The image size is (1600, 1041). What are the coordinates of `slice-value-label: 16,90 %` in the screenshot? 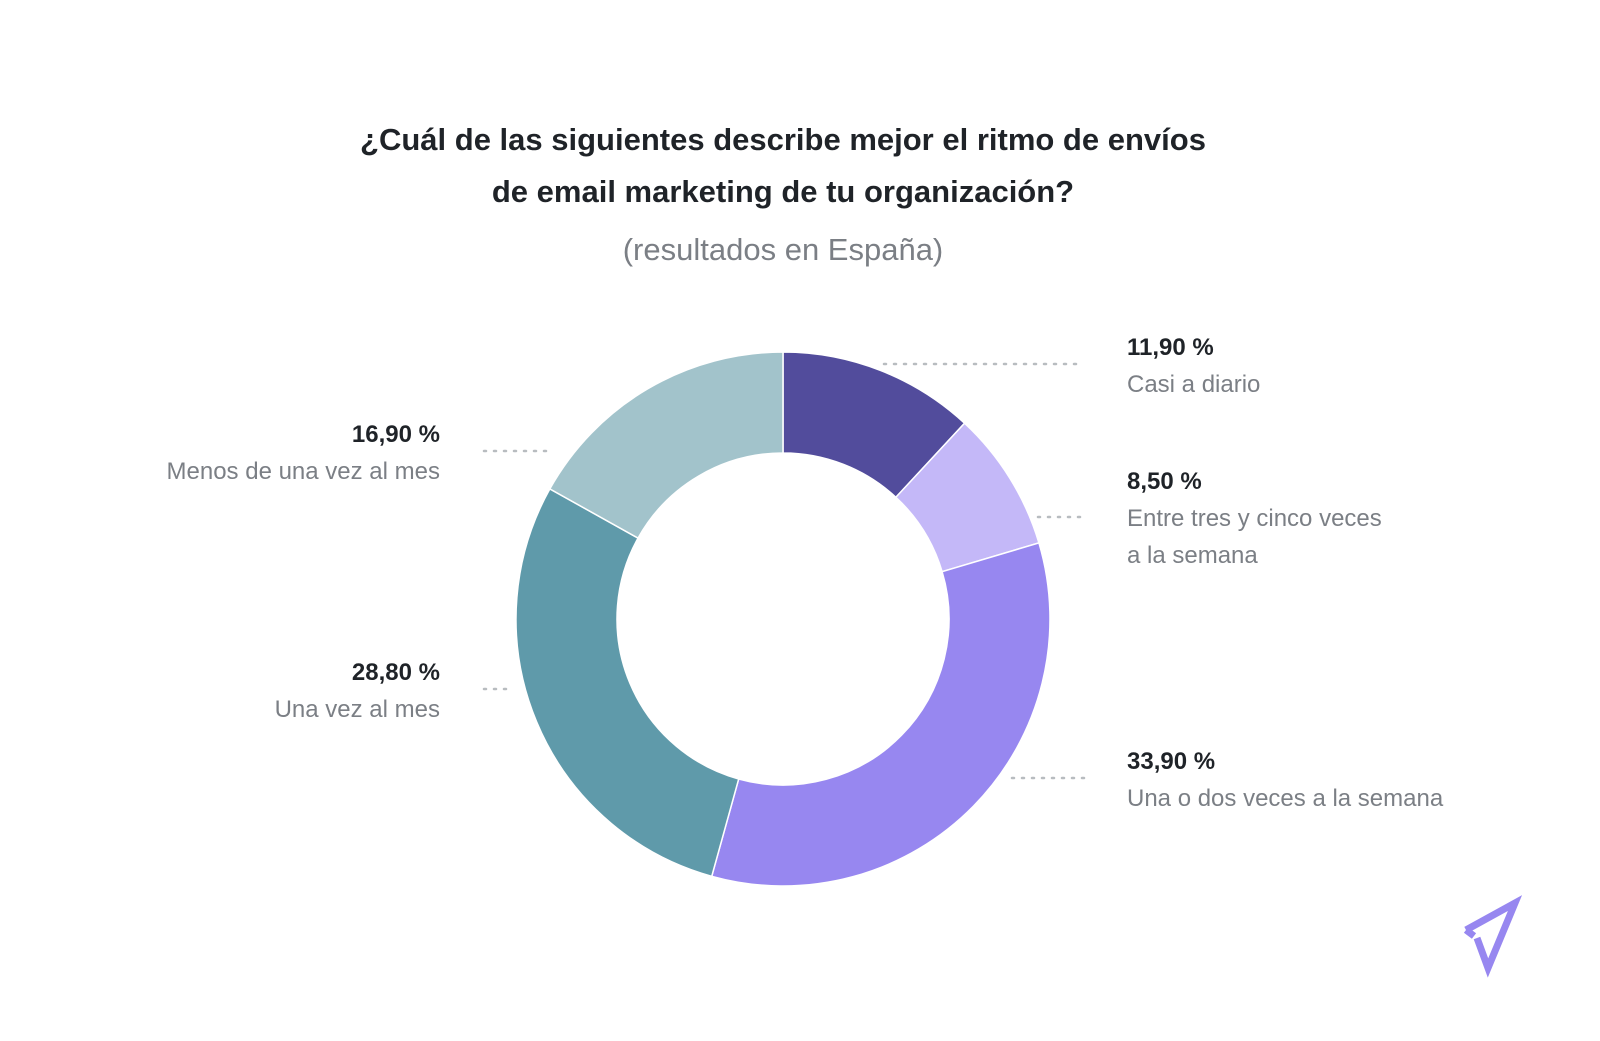 It's located at (395, 434).